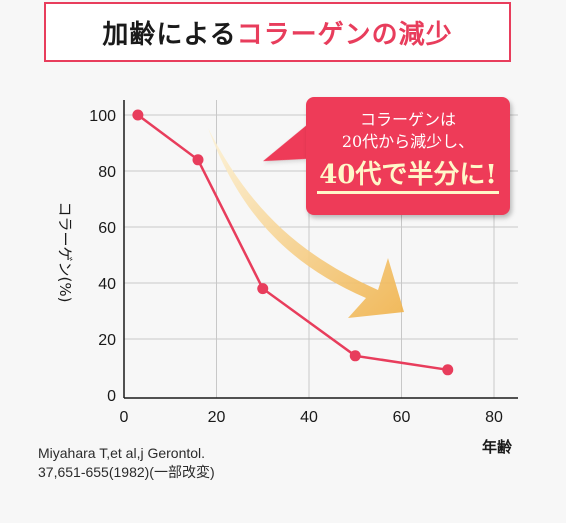  I want to click on y-tick-label: 60, so click(107, 228).